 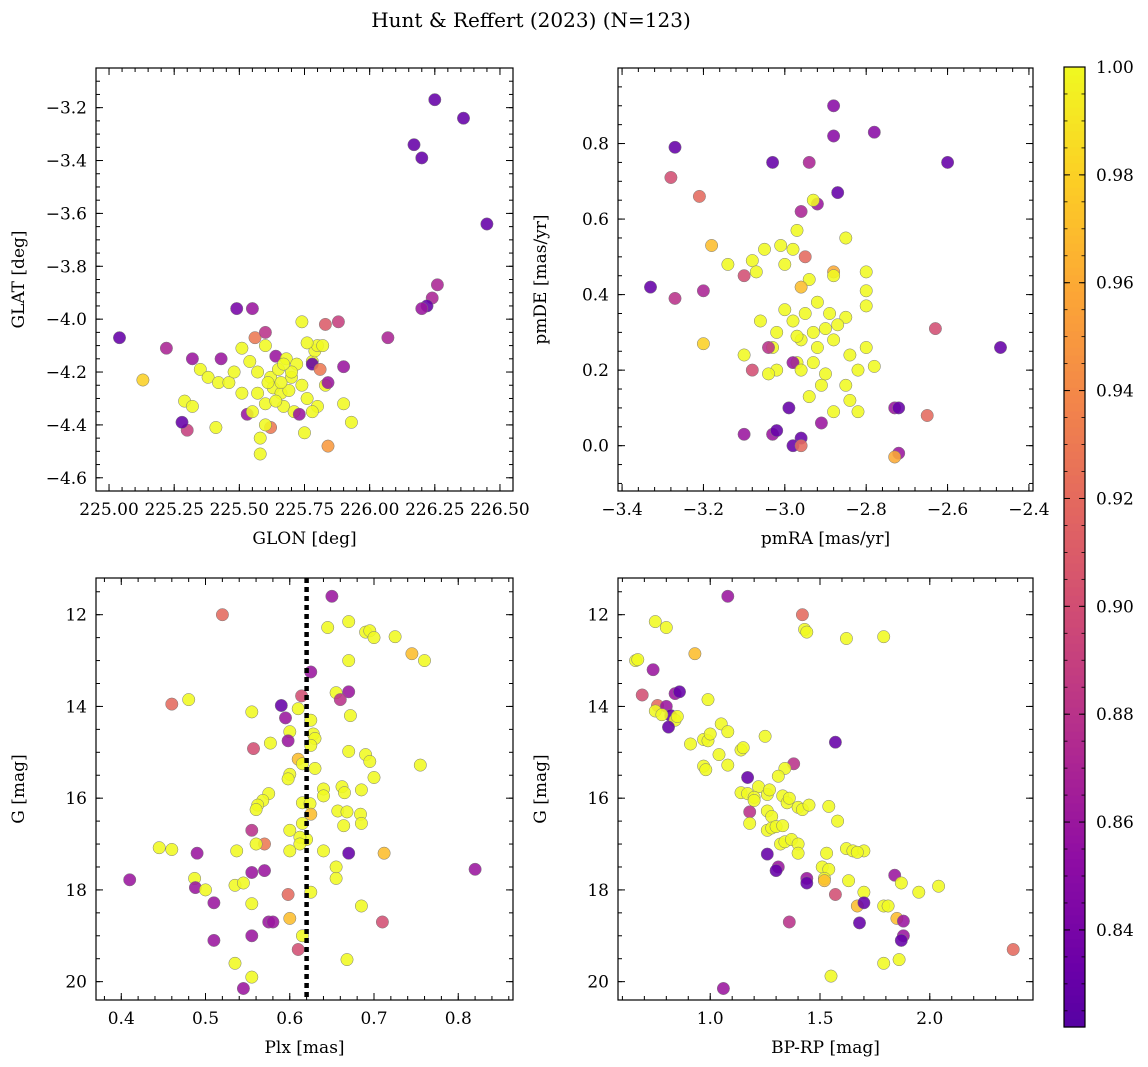 What do you see at coordinates (303, 277) in the screenshot?
I see `scatter-points` at bounding box center [303, 277].